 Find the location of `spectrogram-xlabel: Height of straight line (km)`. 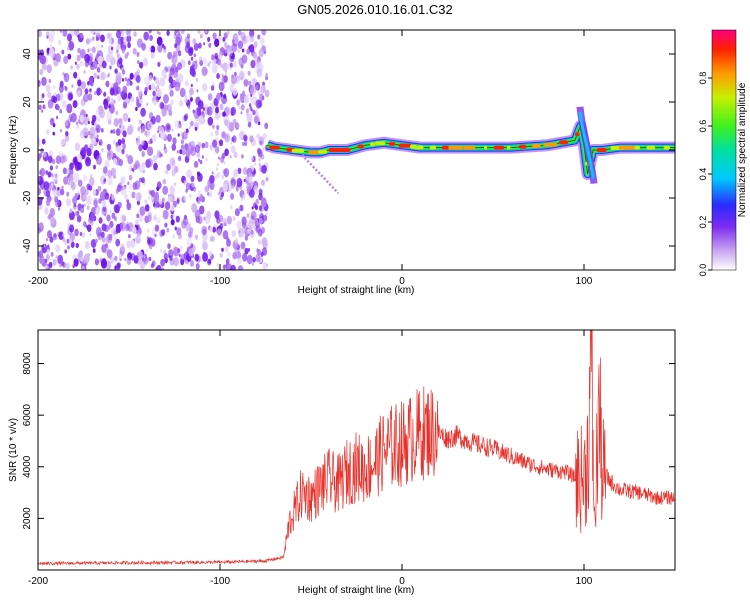

spectrogram-xlabel: Height of straight line (km) is located at coordinates (356, 290).